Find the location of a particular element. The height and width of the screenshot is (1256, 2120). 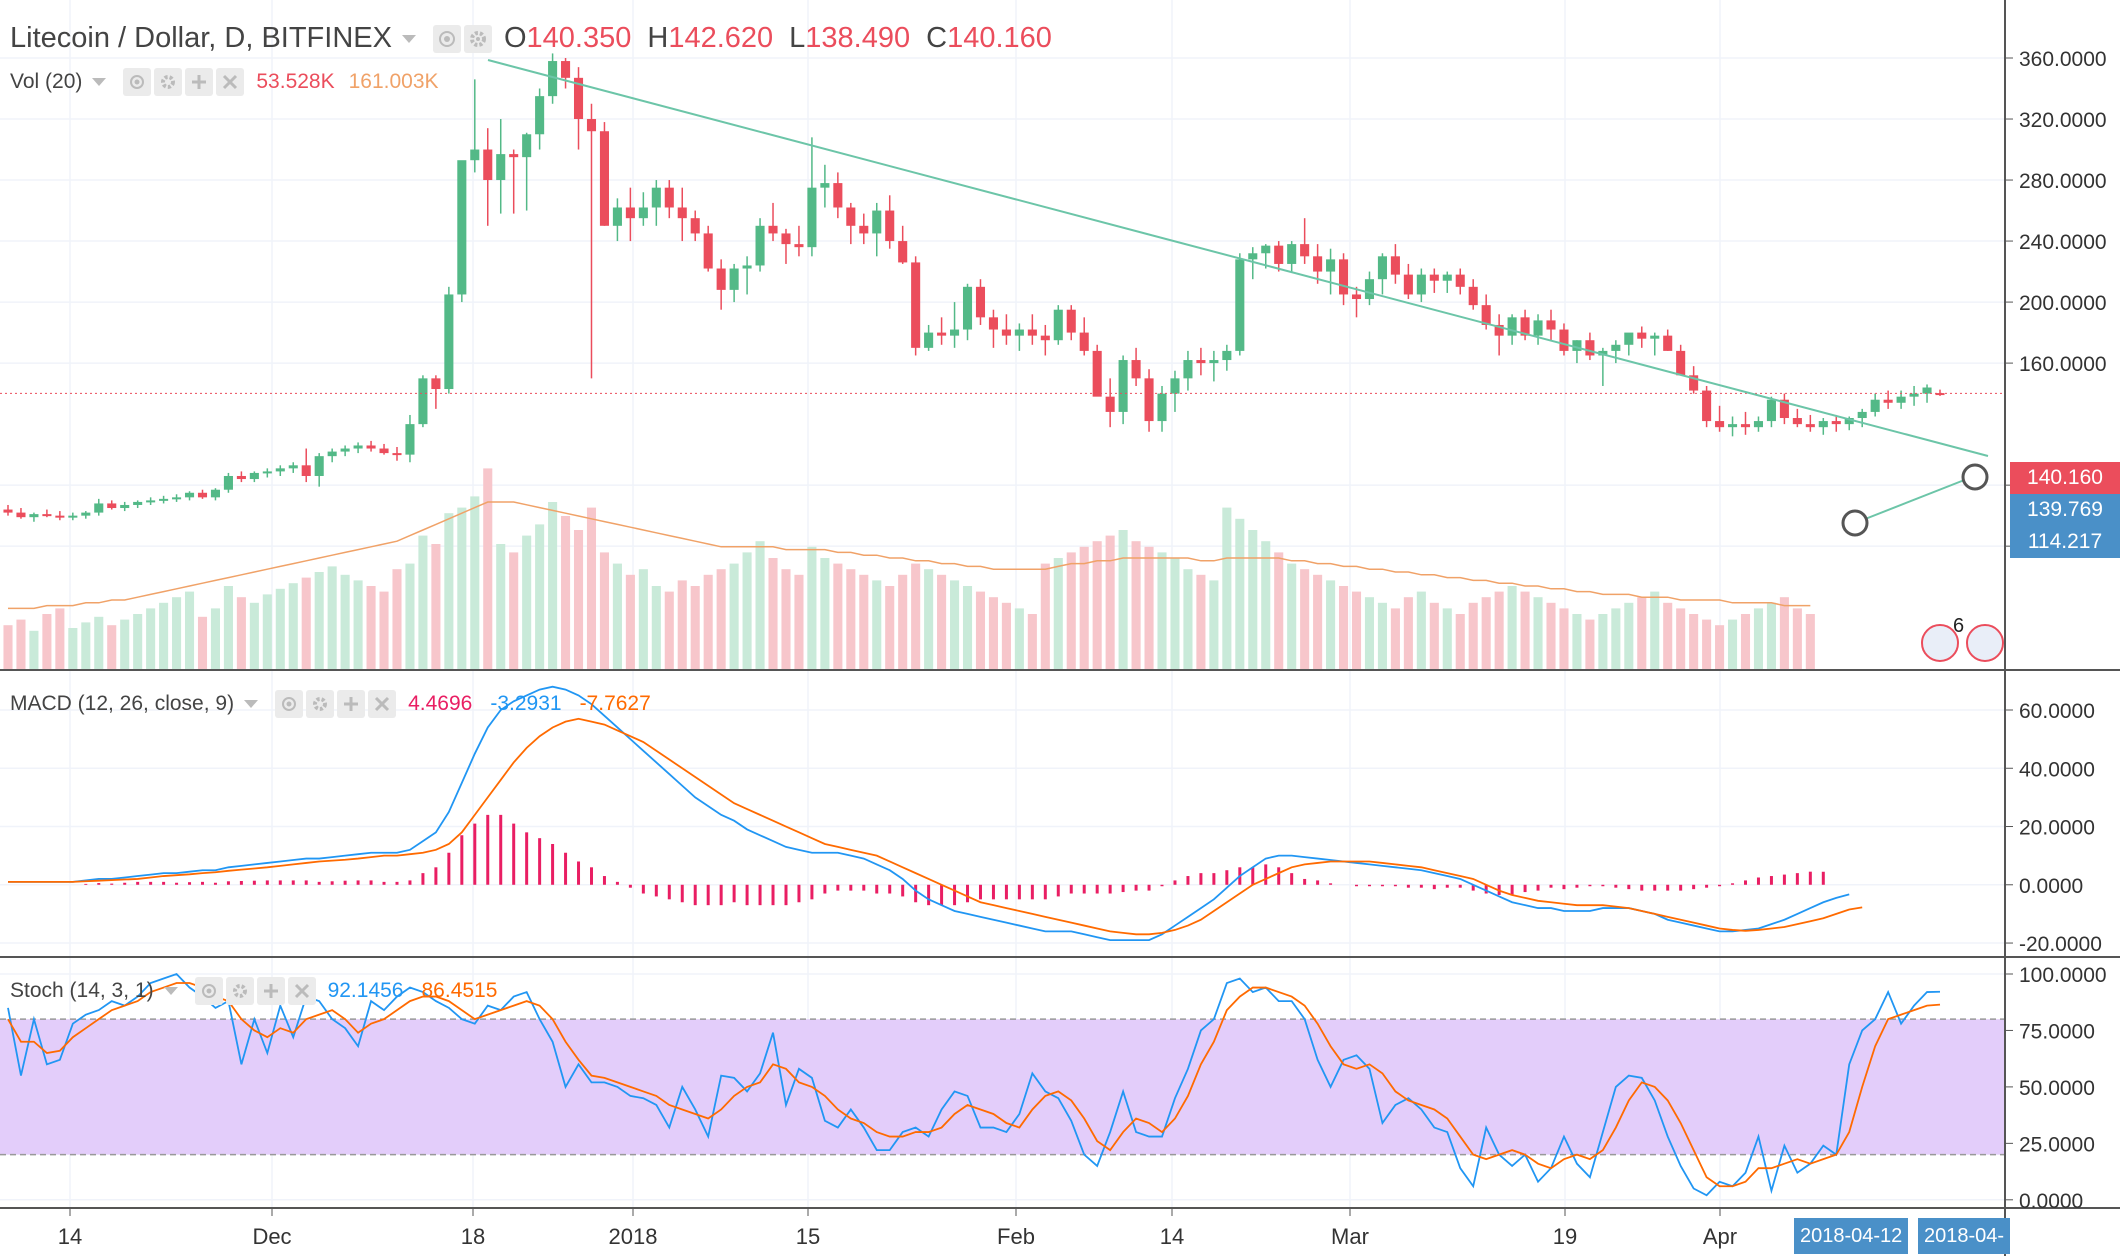

stoch-plus-icon is located at coordinates (270, 991).